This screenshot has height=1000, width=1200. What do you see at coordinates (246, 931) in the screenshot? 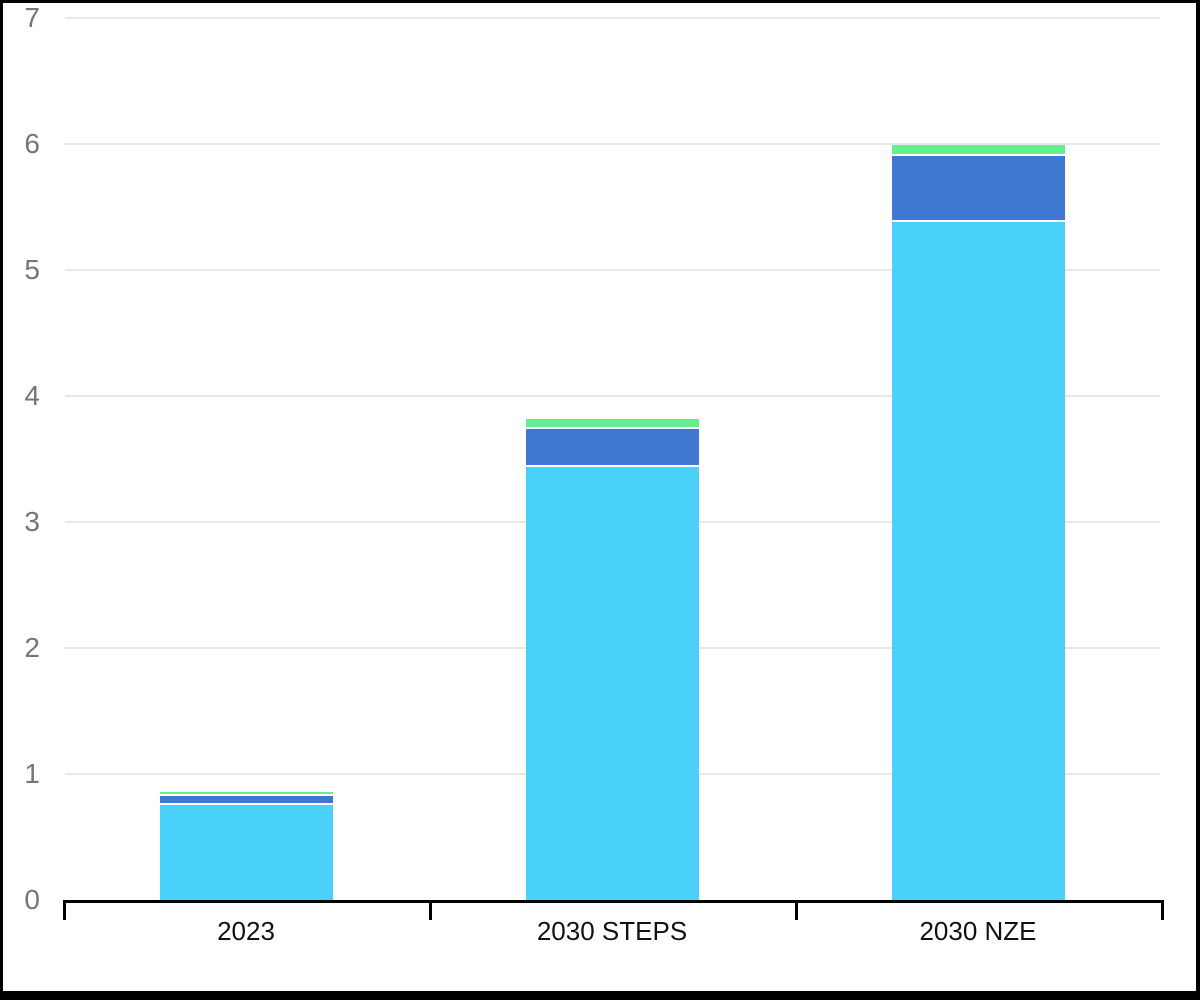
I see `x-axis-category-label: 2023` at bounding box center [246, 931].